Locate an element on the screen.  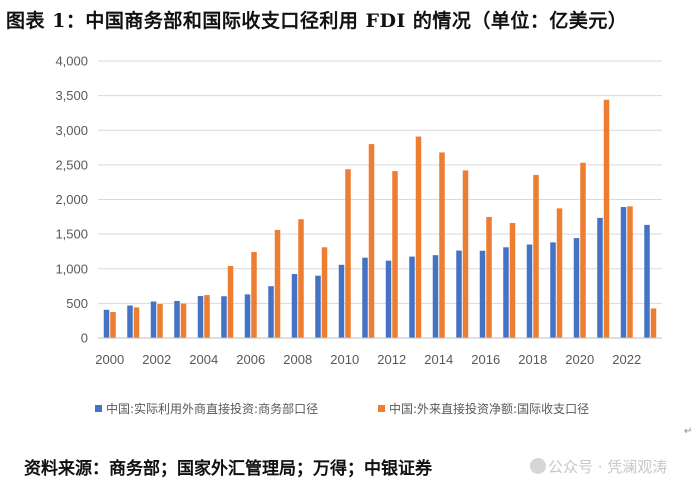
bar-series-1-2015 is located at coordinates (459, 294).